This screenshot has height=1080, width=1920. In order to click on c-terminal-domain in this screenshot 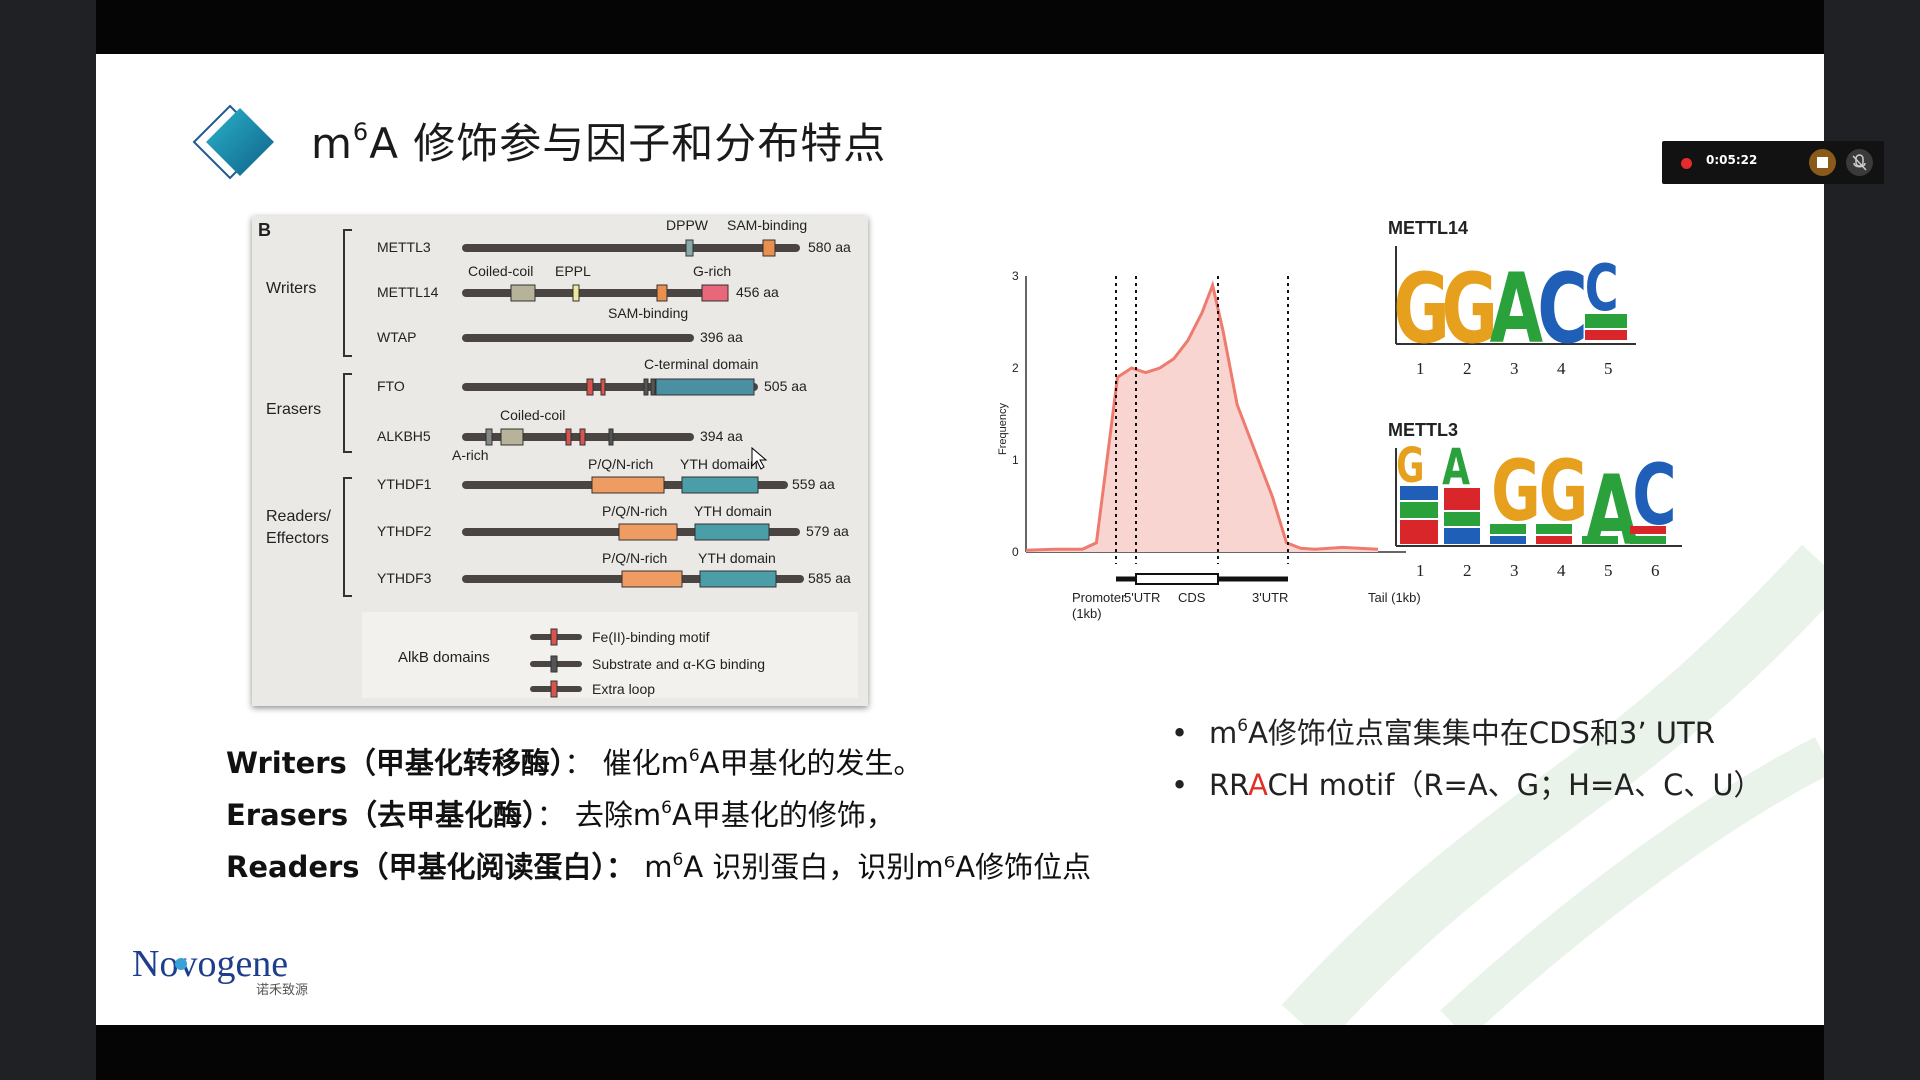, I will do `click(705, 387)`.